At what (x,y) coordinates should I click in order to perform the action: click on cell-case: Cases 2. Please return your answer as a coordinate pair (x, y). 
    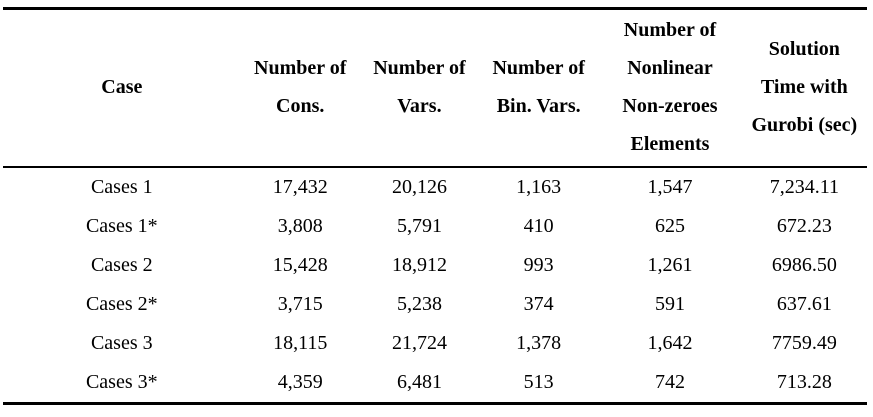
    Looking at the image, I should click on (121, 265).